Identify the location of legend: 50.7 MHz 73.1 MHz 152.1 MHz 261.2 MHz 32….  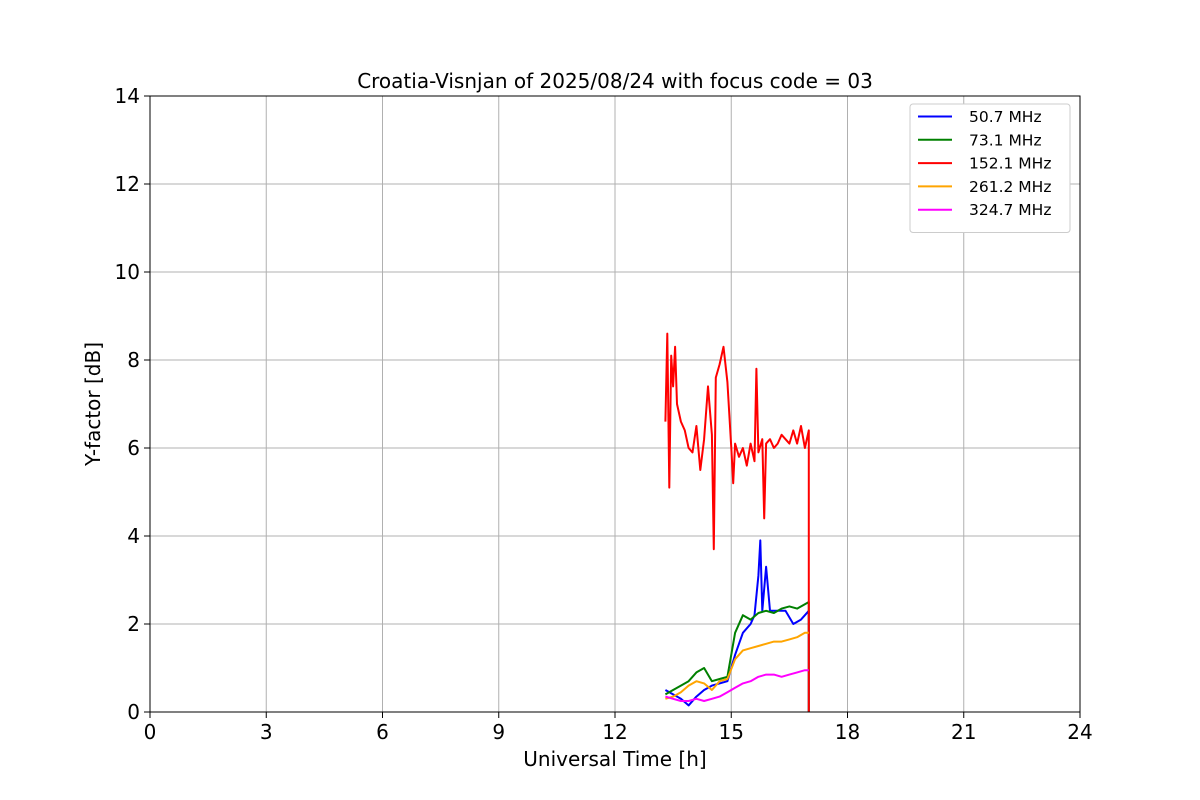
(990, 168).